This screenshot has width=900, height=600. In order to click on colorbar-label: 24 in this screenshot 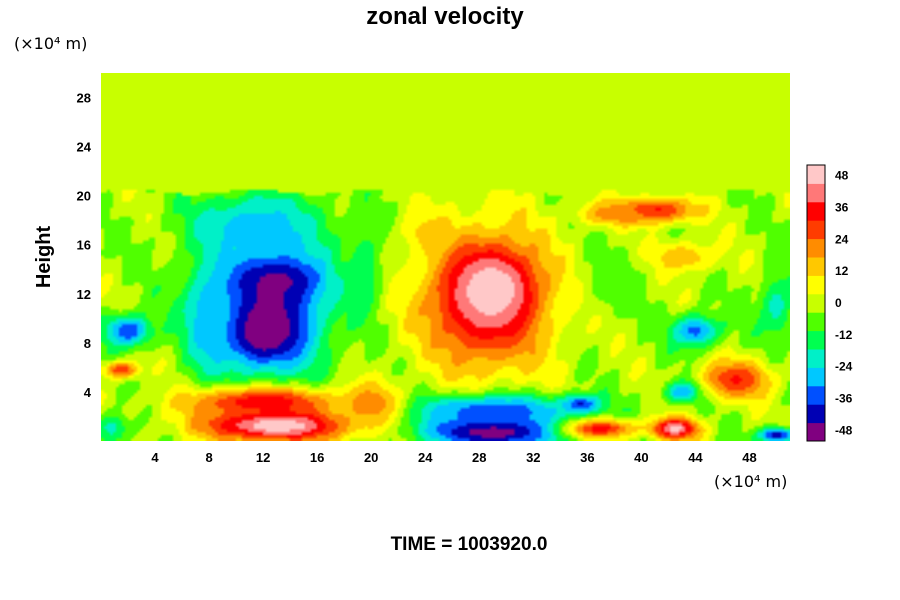, I will do `click(842, 239)`.